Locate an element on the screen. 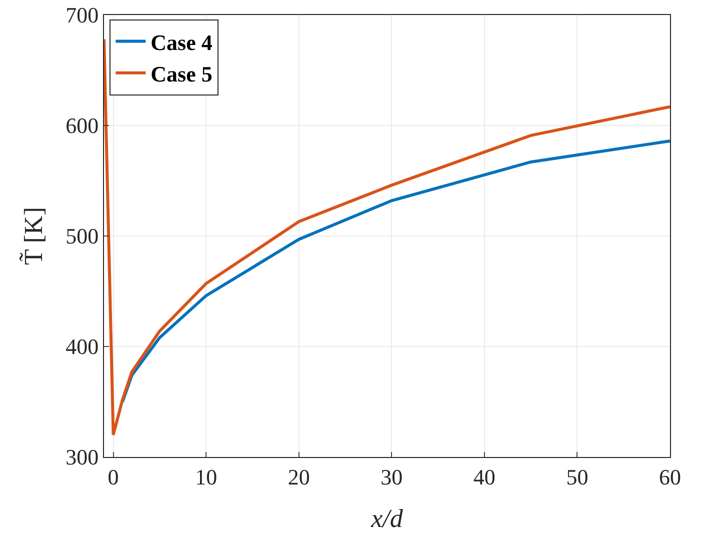 This screenshot has width=708, height=533. y-tick-label: 400 is located at coordinates (82, 347).